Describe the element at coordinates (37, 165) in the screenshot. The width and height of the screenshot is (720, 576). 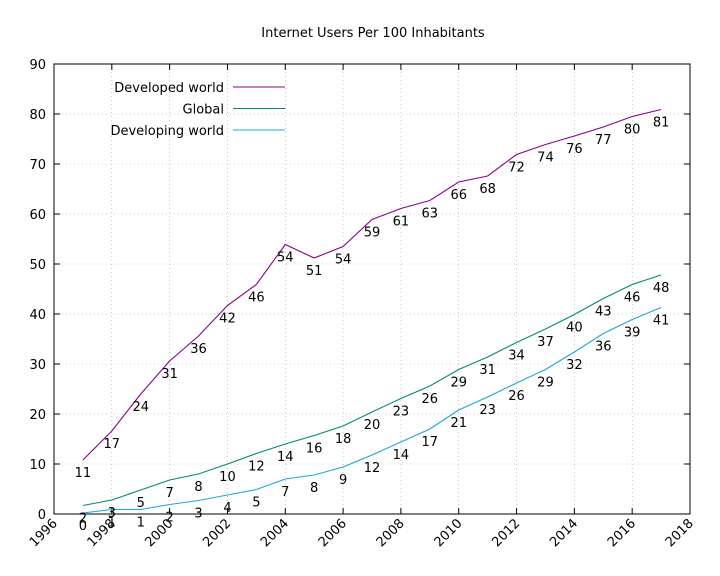
I see `y-tick-label: 70` at that location.